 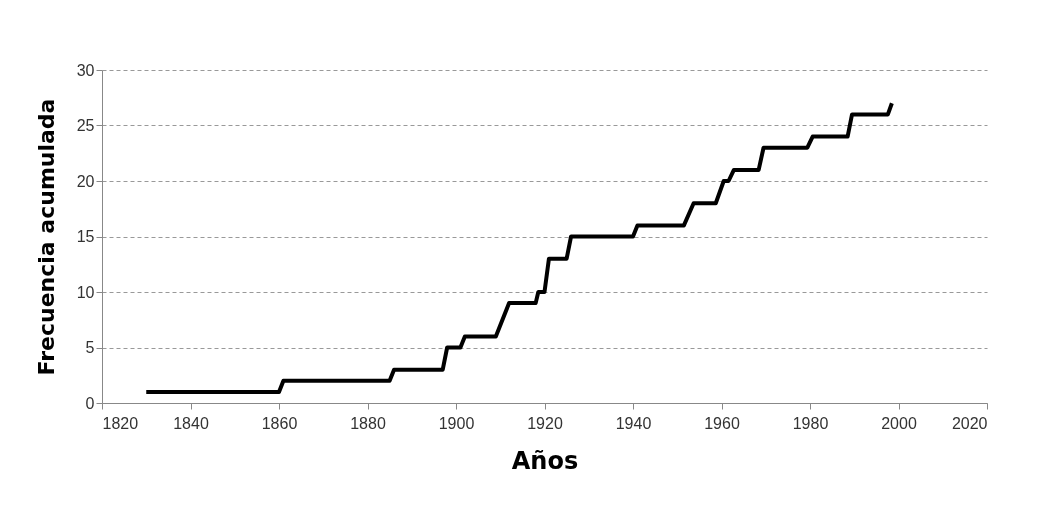 What do you see at coordinates (90, 403) in the screenshot?
I see `y-tick-label: 0` at bounding box center [90, 403].